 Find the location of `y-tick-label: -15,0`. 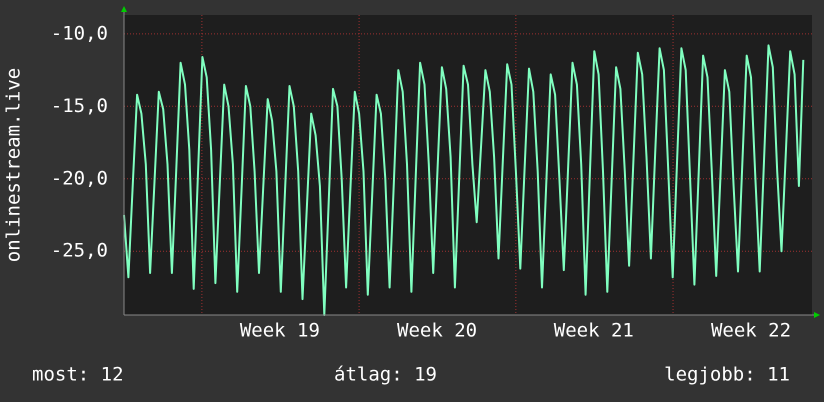

y-tick-label: -15,0 is located at coordinates (79, 106).